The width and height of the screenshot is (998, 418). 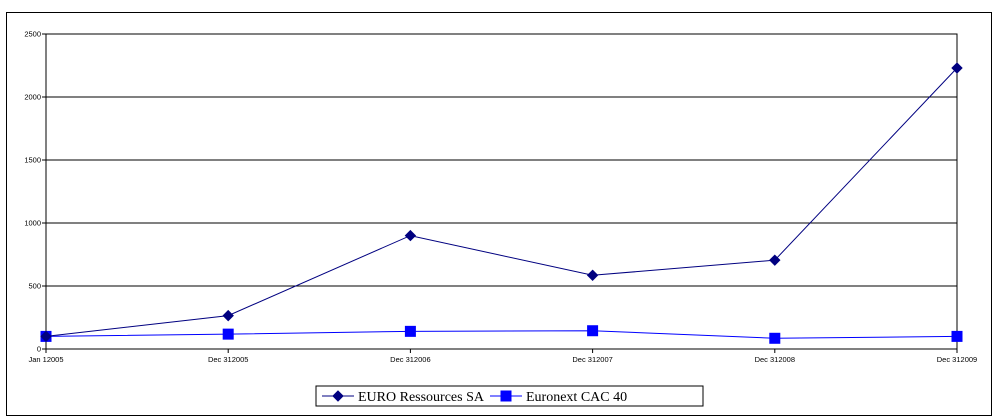 What do you see at coordinates (32, 223) in the screenshot?
I see `y-tick-label: 1000` at bounding box center [32, 223].